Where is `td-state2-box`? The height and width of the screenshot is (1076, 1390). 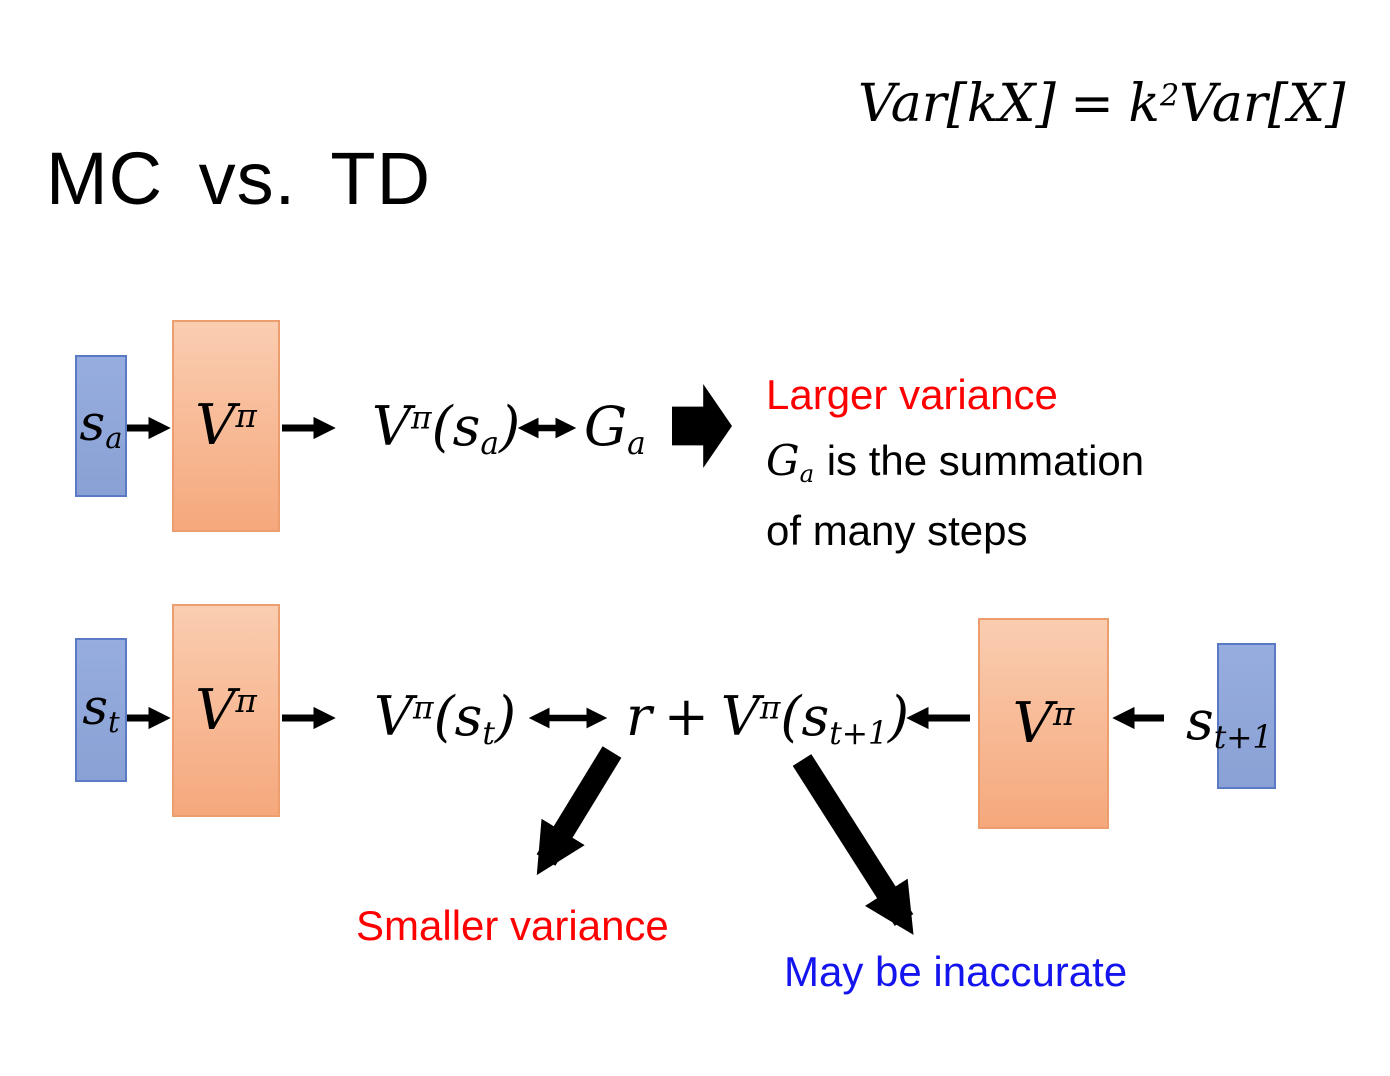 td-state2-box is located at coordinates (1246, 716).